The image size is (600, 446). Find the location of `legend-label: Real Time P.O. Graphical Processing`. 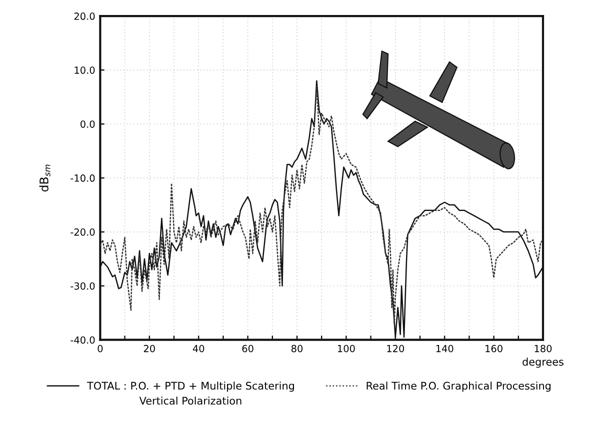

legend-label: Real Time P.O. Graphical Processing is located at coordinates (458, 387).